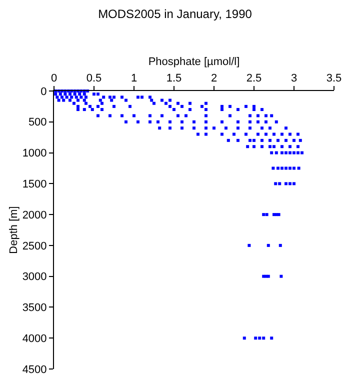 The width and height of the screenshot is (350, 384). What do you see at coordinates (94, 78) in the screenshot?
I see `x-tick-label: 0.5` at bounding box center [94, 78].